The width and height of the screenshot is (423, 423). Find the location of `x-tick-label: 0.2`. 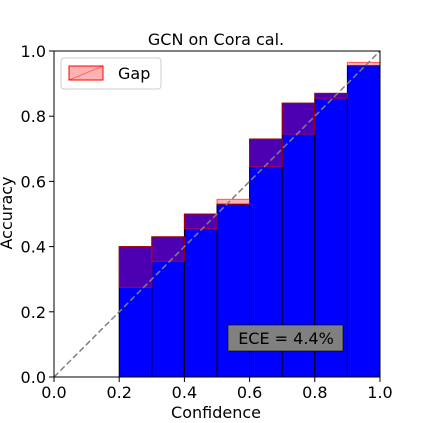

x-tick-label: 0.2 is located at coordinates (118, 392).